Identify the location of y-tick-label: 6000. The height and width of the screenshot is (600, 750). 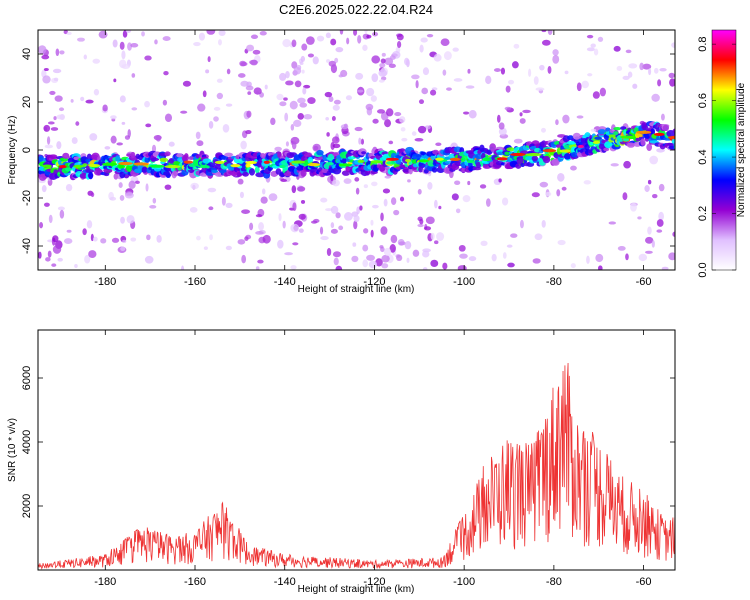
(27, 378).